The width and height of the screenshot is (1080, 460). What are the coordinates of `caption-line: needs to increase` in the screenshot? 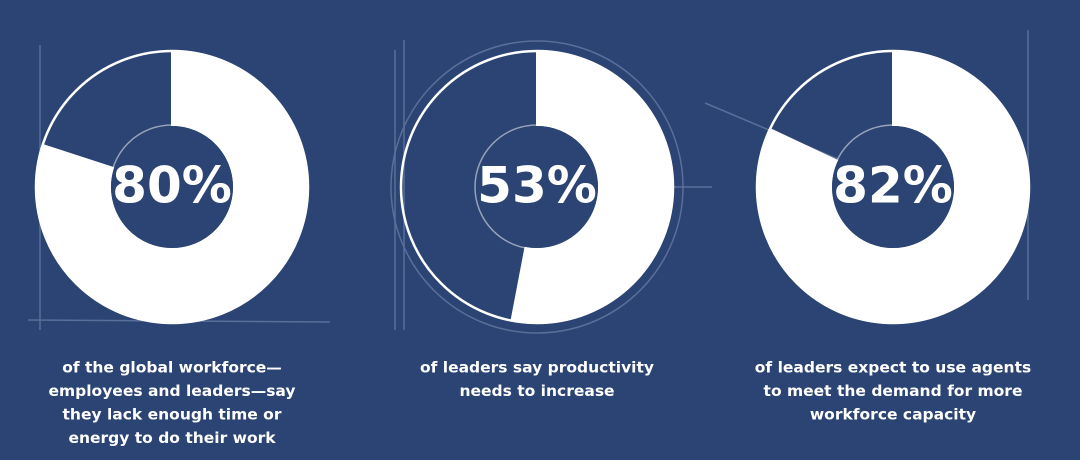 It's located at (536, 391).